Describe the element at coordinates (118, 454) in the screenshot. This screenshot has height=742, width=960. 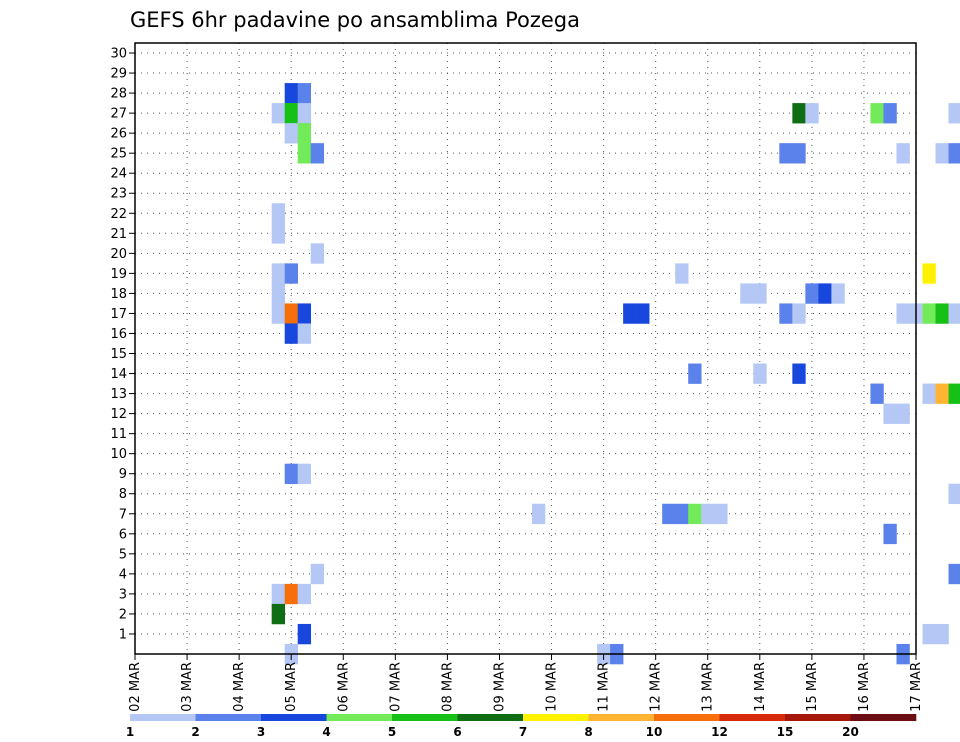
I see `y-tick-label: 10` at that location.